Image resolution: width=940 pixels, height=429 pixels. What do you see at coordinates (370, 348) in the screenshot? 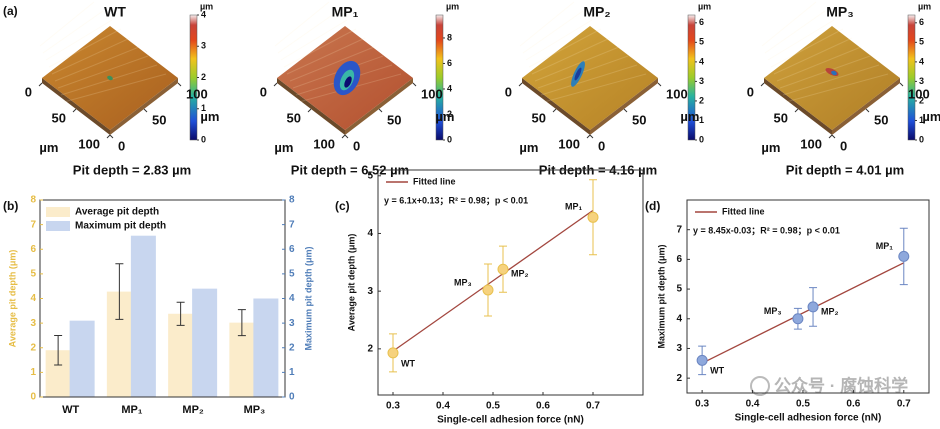
I see `y-tick-label: 2` at bounding box center [370, 348].